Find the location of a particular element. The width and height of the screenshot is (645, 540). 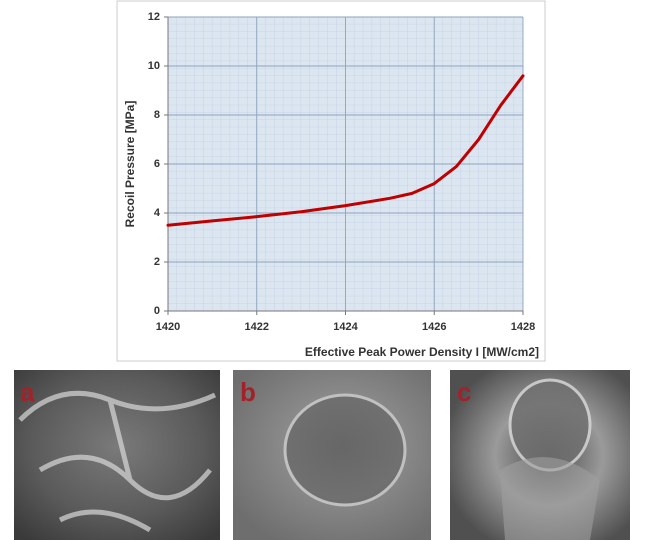

x-tick-label: 1428 is located at coordinates (523, 327).